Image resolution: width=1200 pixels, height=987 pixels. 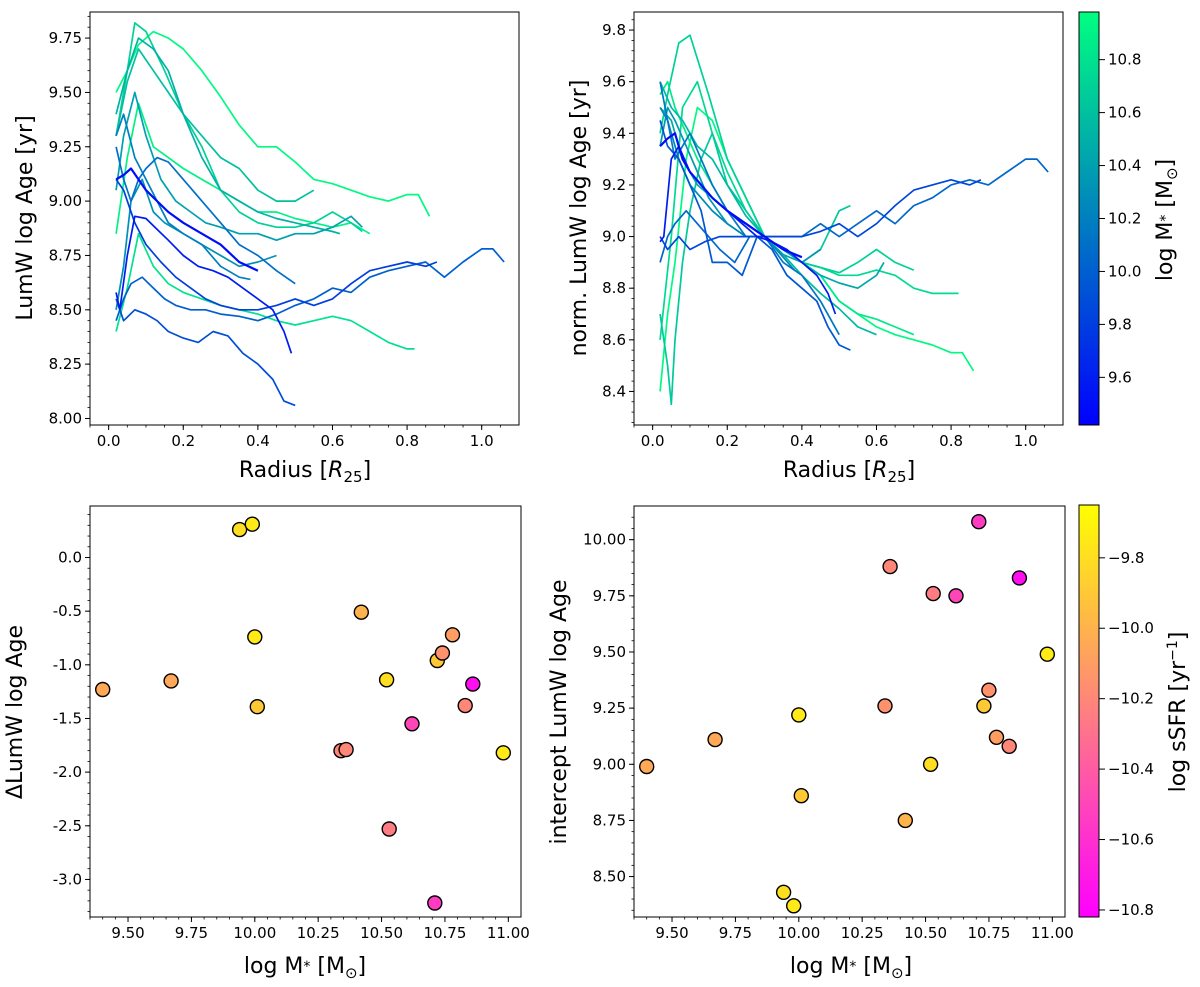 I want to click on x-tick-label: 10.25, so click(x=318, y=933).